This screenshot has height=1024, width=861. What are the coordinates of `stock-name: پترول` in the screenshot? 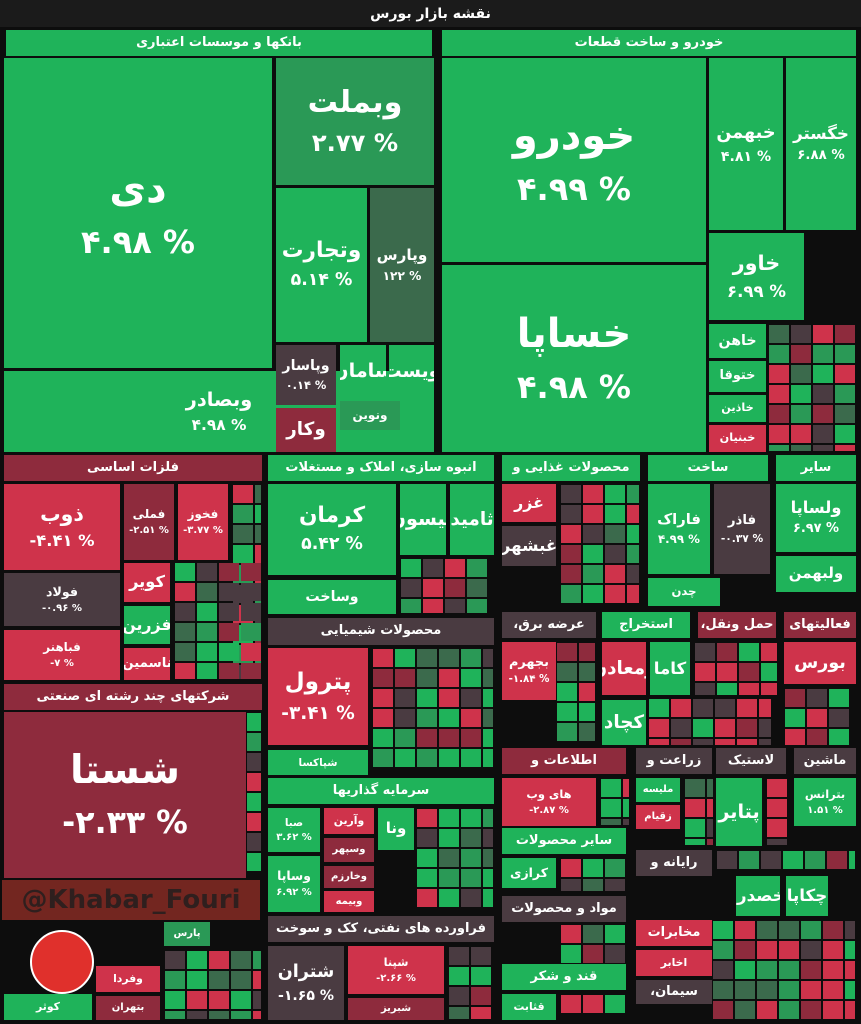 It's located at (318, 682).